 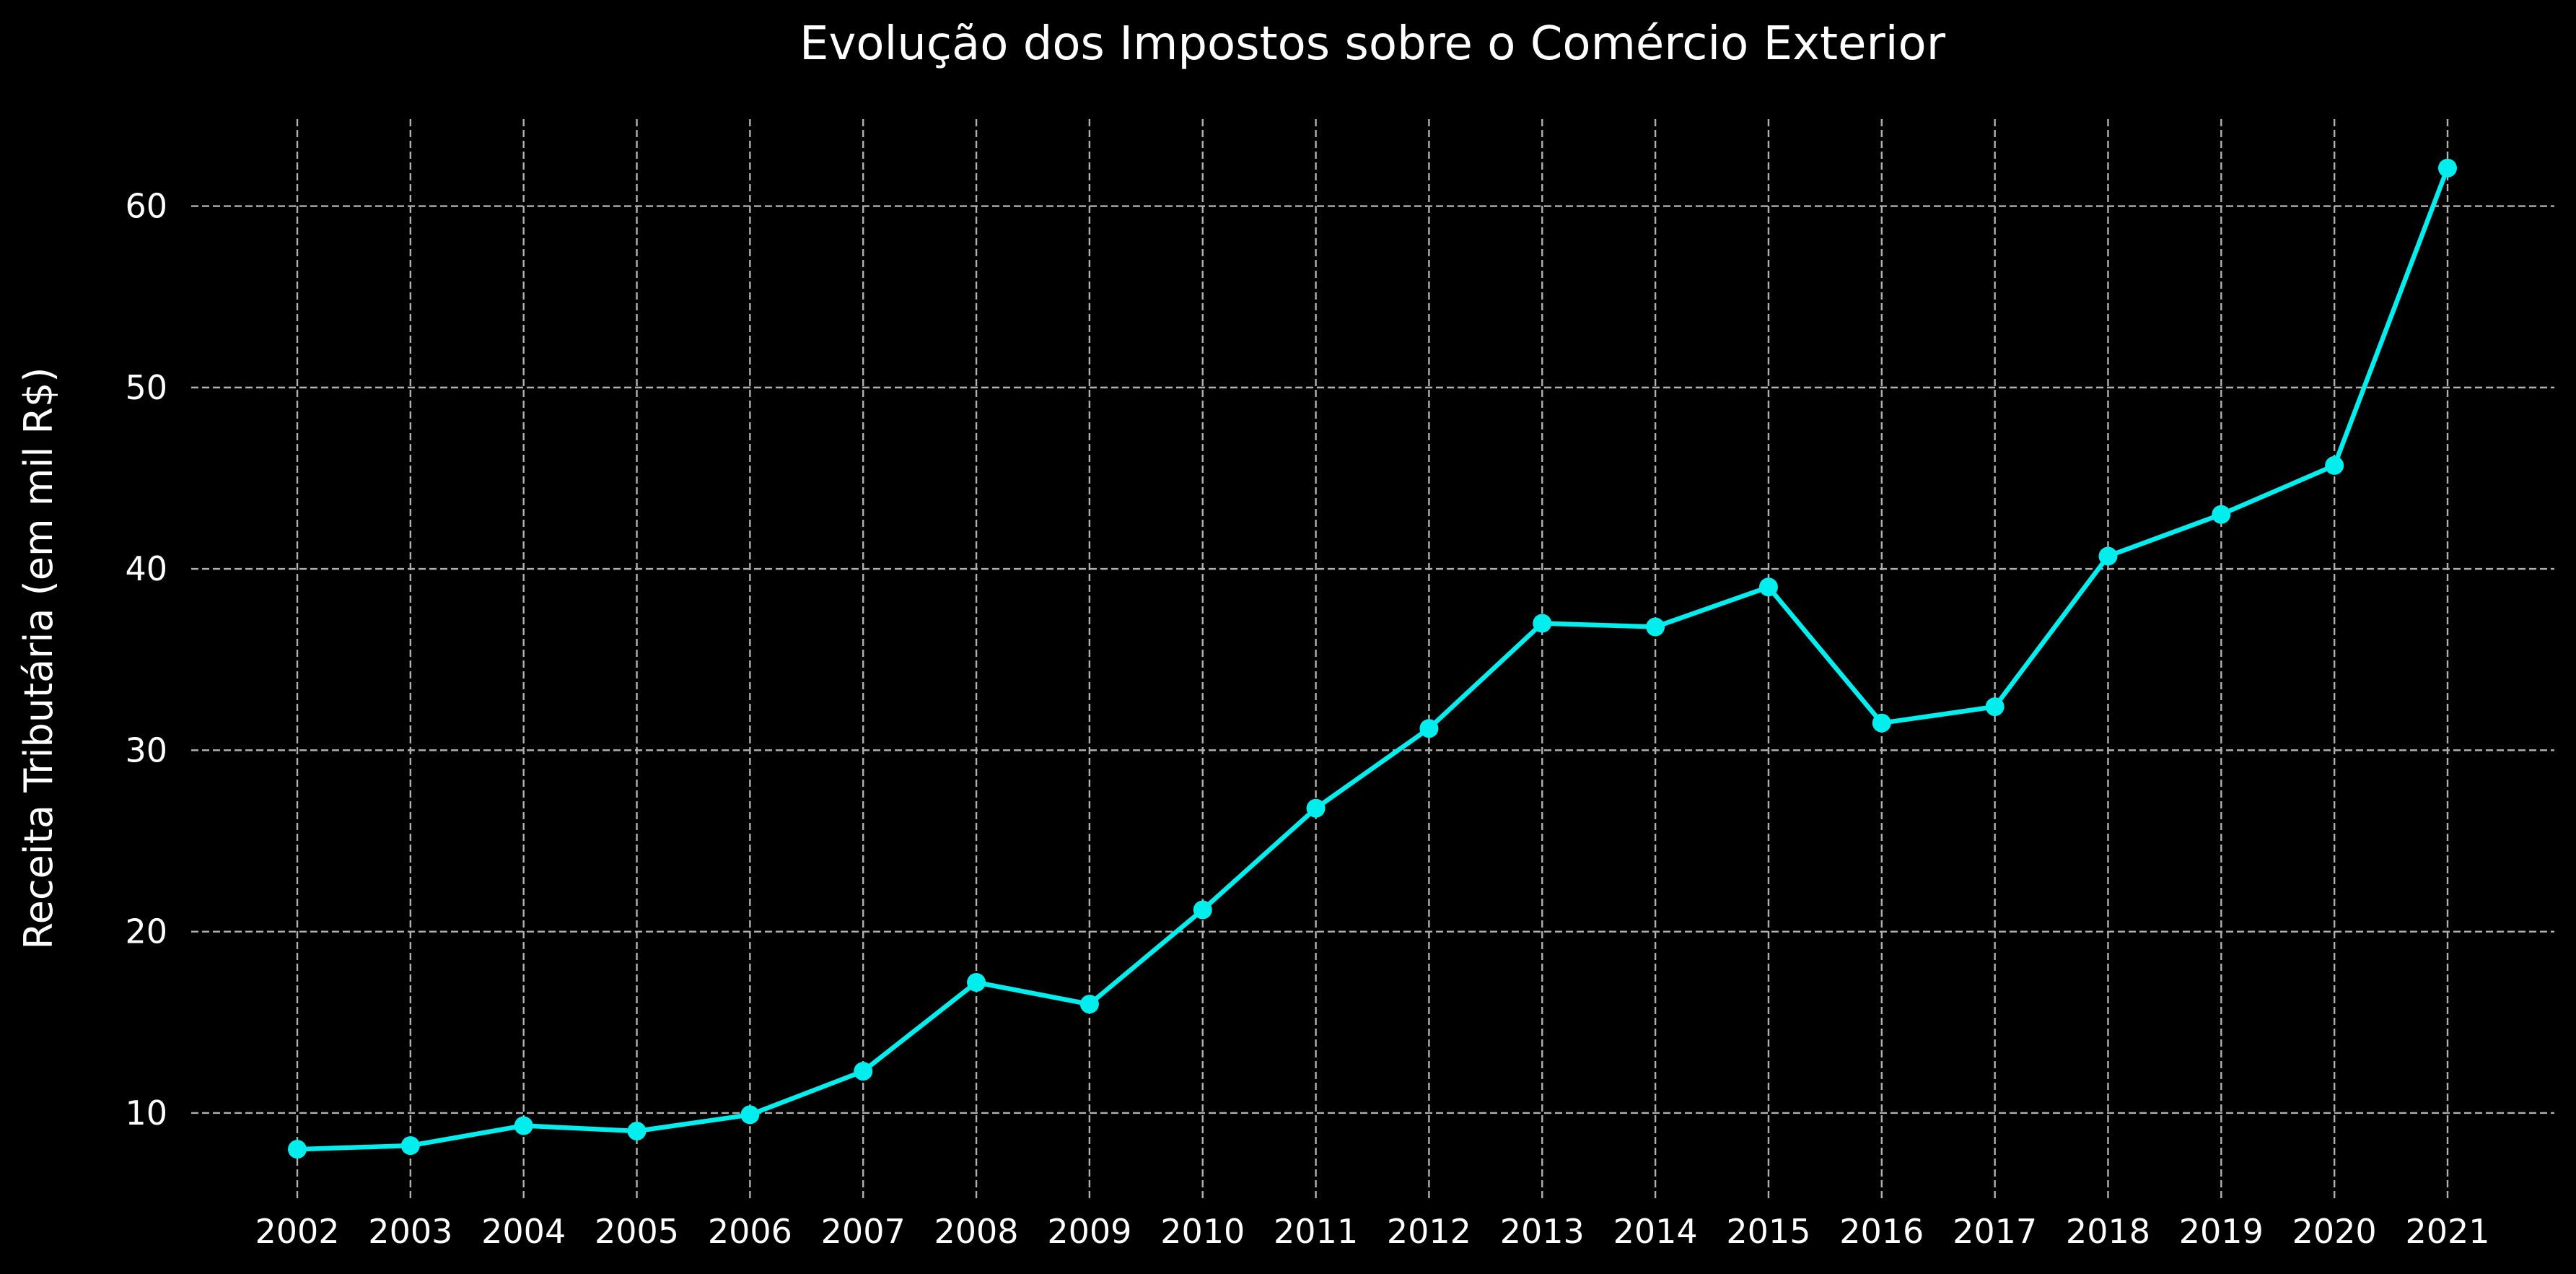 I want to click on x-tick-label-2021: 2021, so click(x=2447, y=1231).